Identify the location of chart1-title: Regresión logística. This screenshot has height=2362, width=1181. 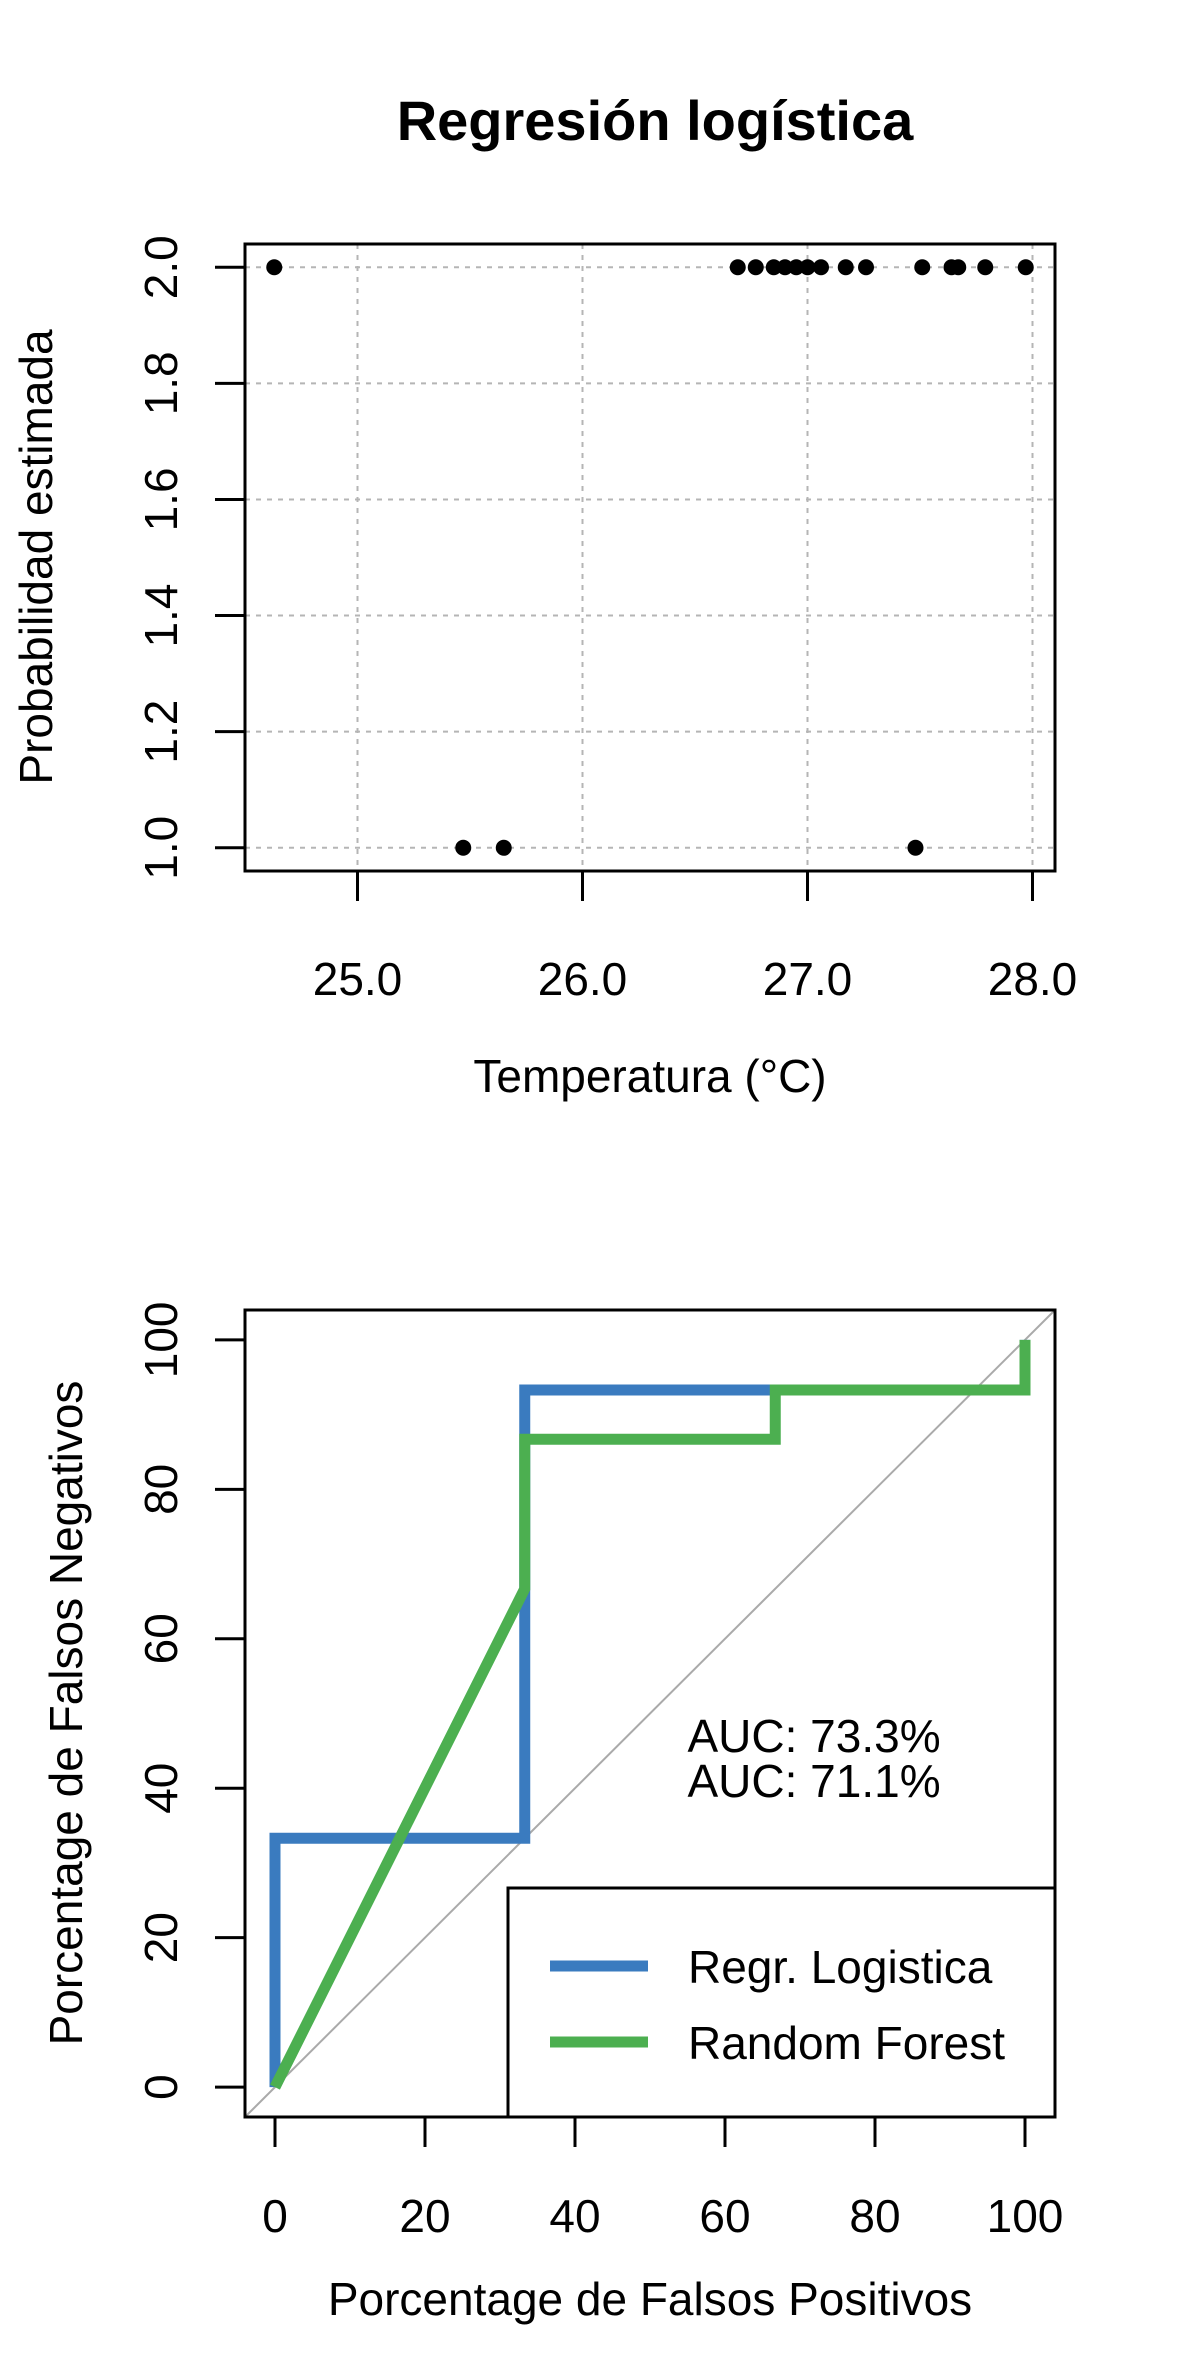
(655, 120).